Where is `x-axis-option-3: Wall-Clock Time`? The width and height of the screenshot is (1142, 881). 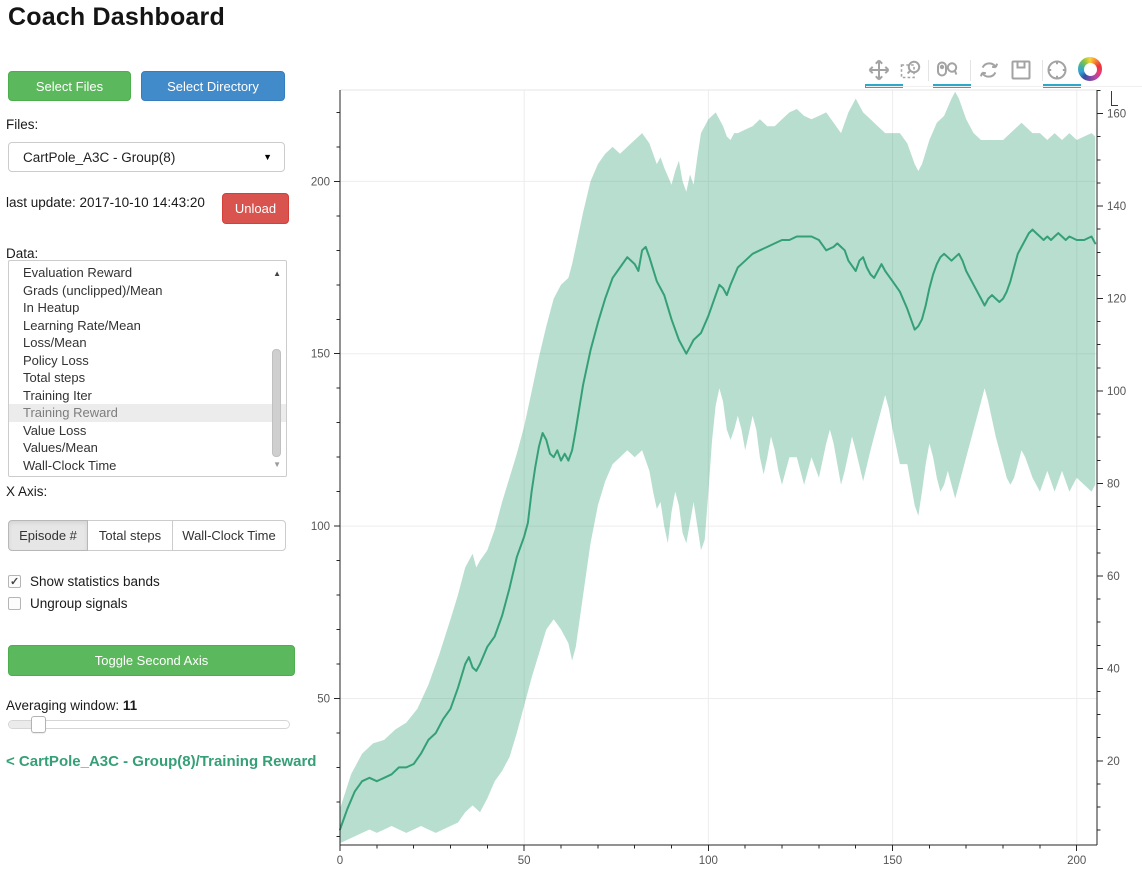 x-axis-option-3: Wall-Clock Time is located at coordinates (229, 535).